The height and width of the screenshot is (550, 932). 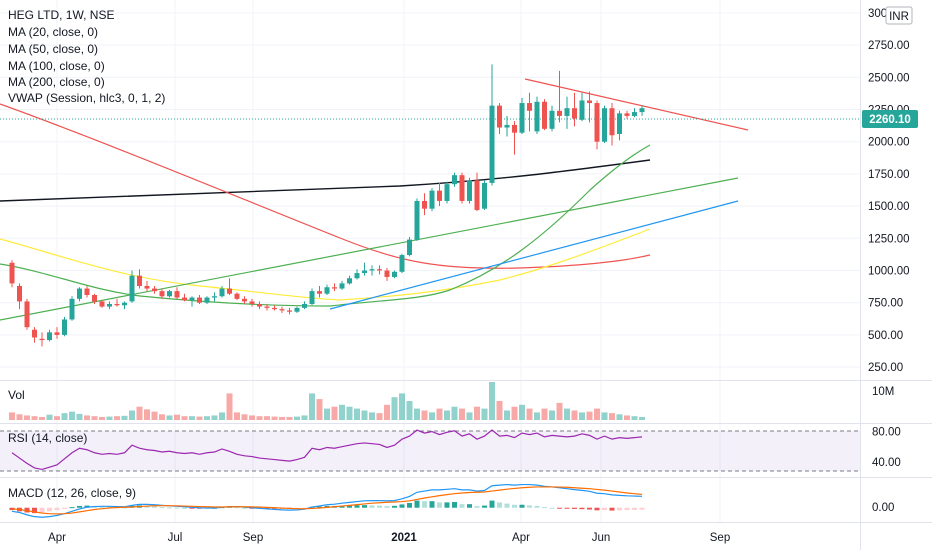 What do you see at coordinates (885, 368) in the screenshot?
I see `price-tick-label: 250.00` at bounding box center [885, 368].